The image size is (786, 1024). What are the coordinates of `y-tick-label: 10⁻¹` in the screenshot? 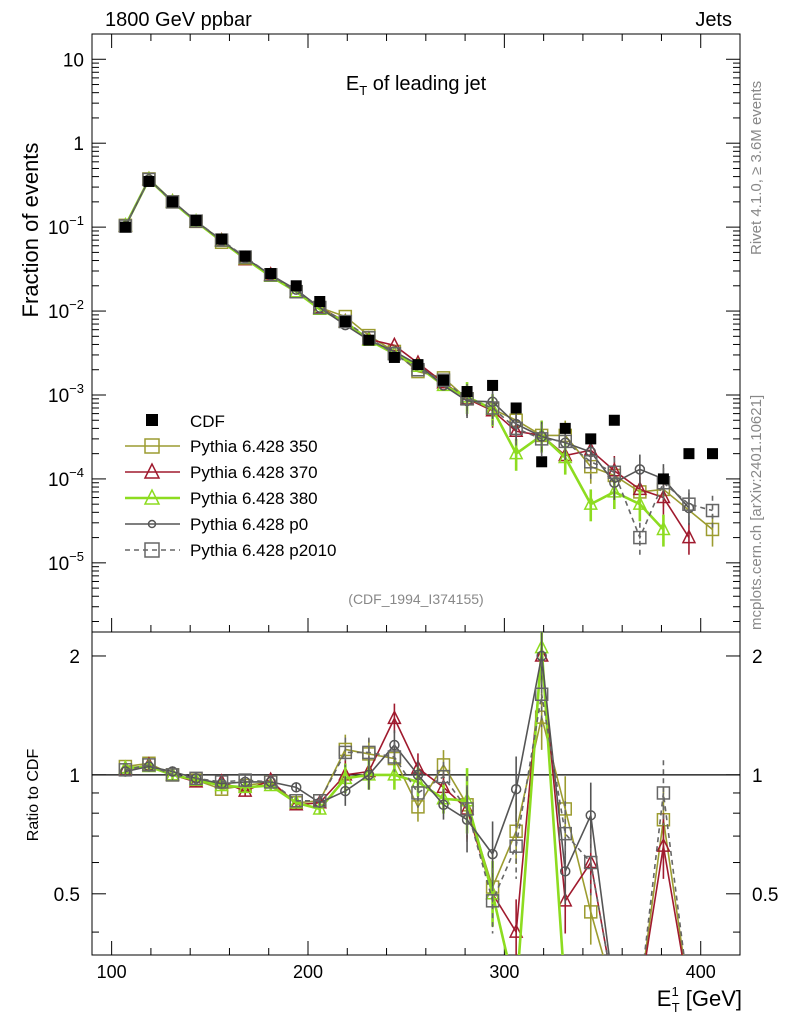 It's located at (66, 226).